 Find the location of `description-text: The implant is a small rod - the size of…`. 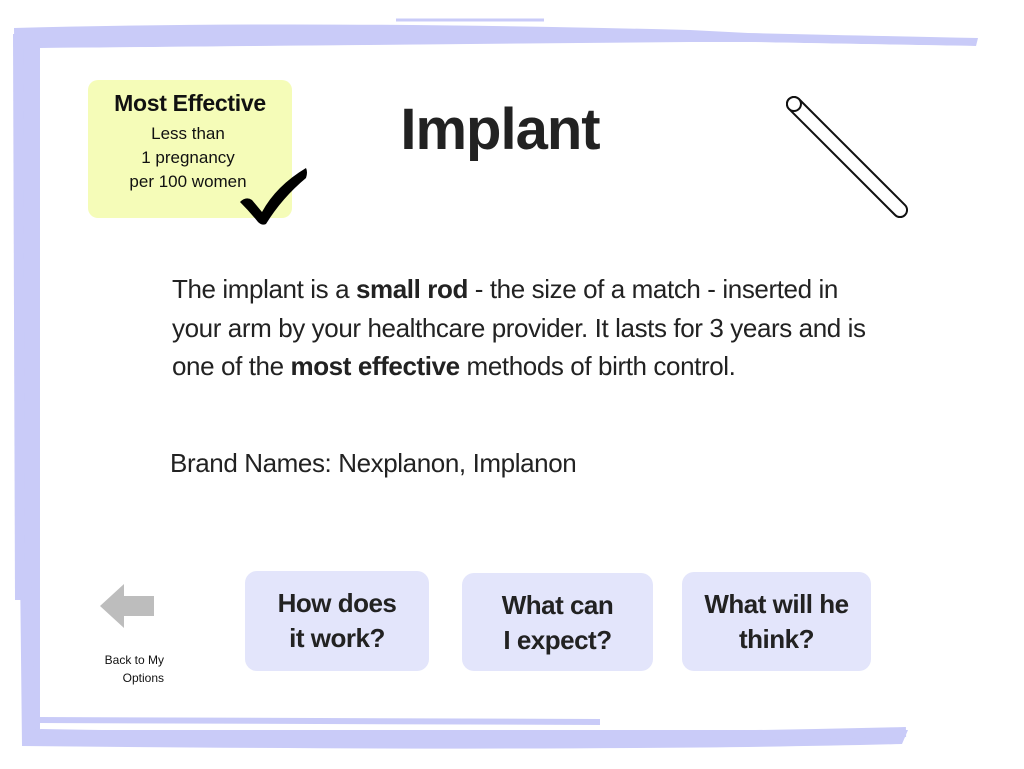

description-text: The implant is a small rod - the size of… is located at coordinates (532, 328).